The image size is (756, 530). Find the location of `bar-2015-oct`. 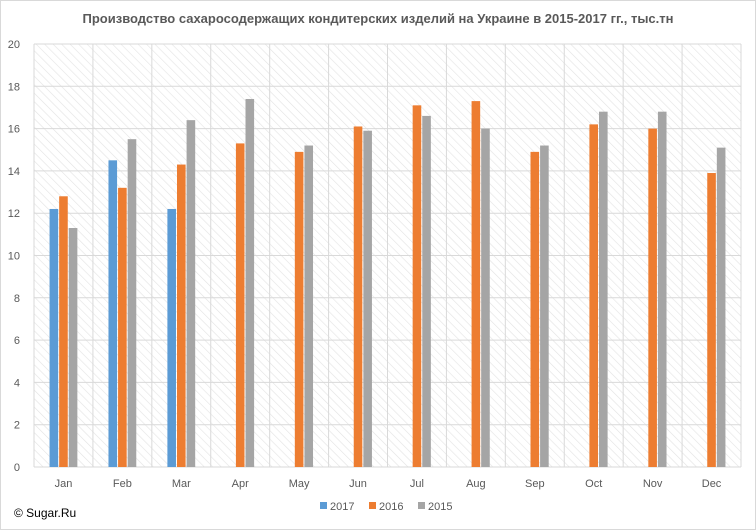

bar-2015-oct is located at coordinates (603, 289).